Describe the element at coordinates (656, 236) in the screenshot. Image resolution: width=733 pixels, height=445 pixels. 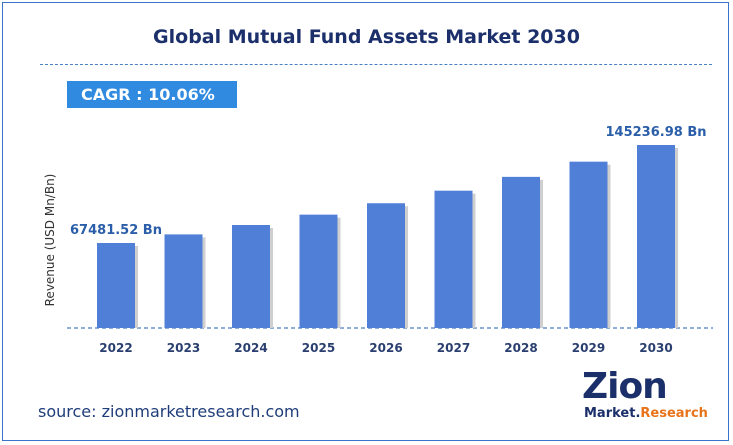
I see `bar-2030` at that location.